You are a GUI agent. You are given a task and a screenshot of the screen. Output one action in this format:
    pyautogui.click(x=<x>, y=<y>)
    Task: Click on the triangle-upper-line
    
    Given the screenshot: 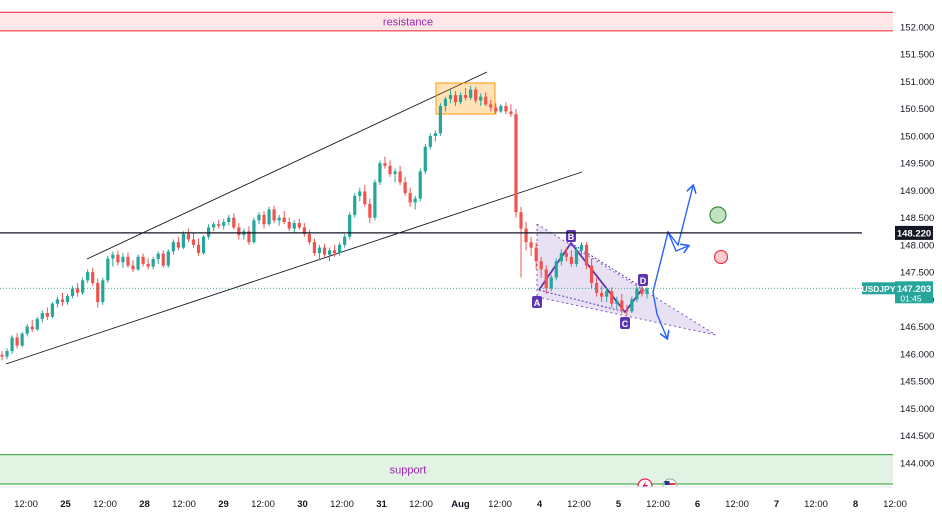 What is the action you would take?
    pyautogui.click(x=626, y=279)
    